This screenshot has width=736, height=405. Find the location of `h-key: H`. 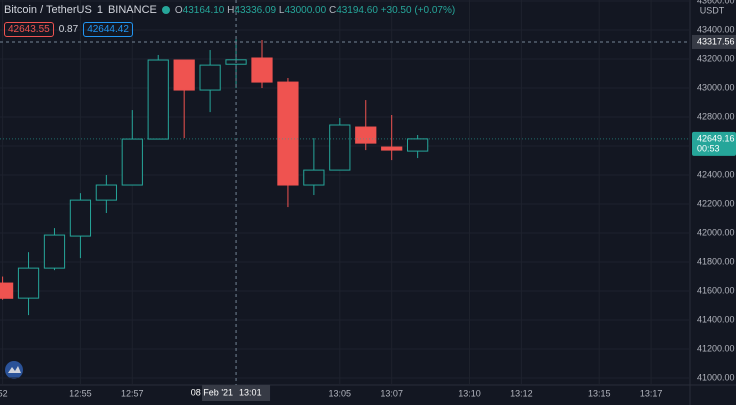

h-key: H is located at coordinates (231, 10).